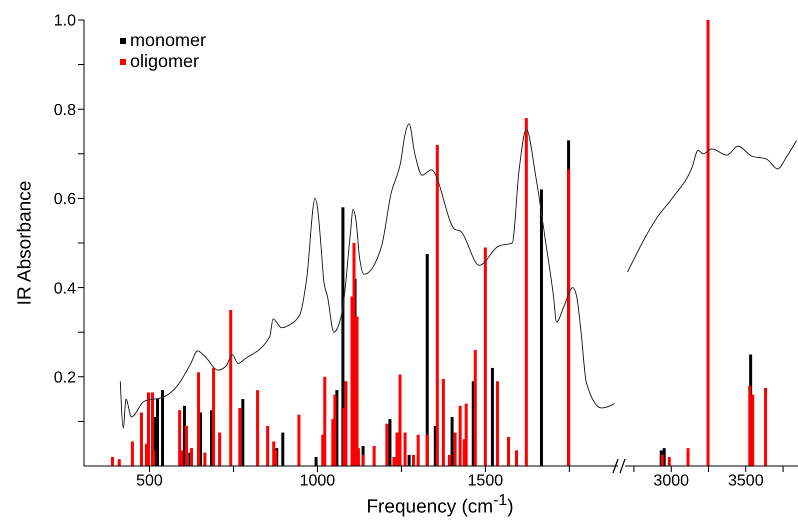  Describe the element at coordinates (65, 21) in the screenshot. I see `y-tick-label: 1.0` at that location.